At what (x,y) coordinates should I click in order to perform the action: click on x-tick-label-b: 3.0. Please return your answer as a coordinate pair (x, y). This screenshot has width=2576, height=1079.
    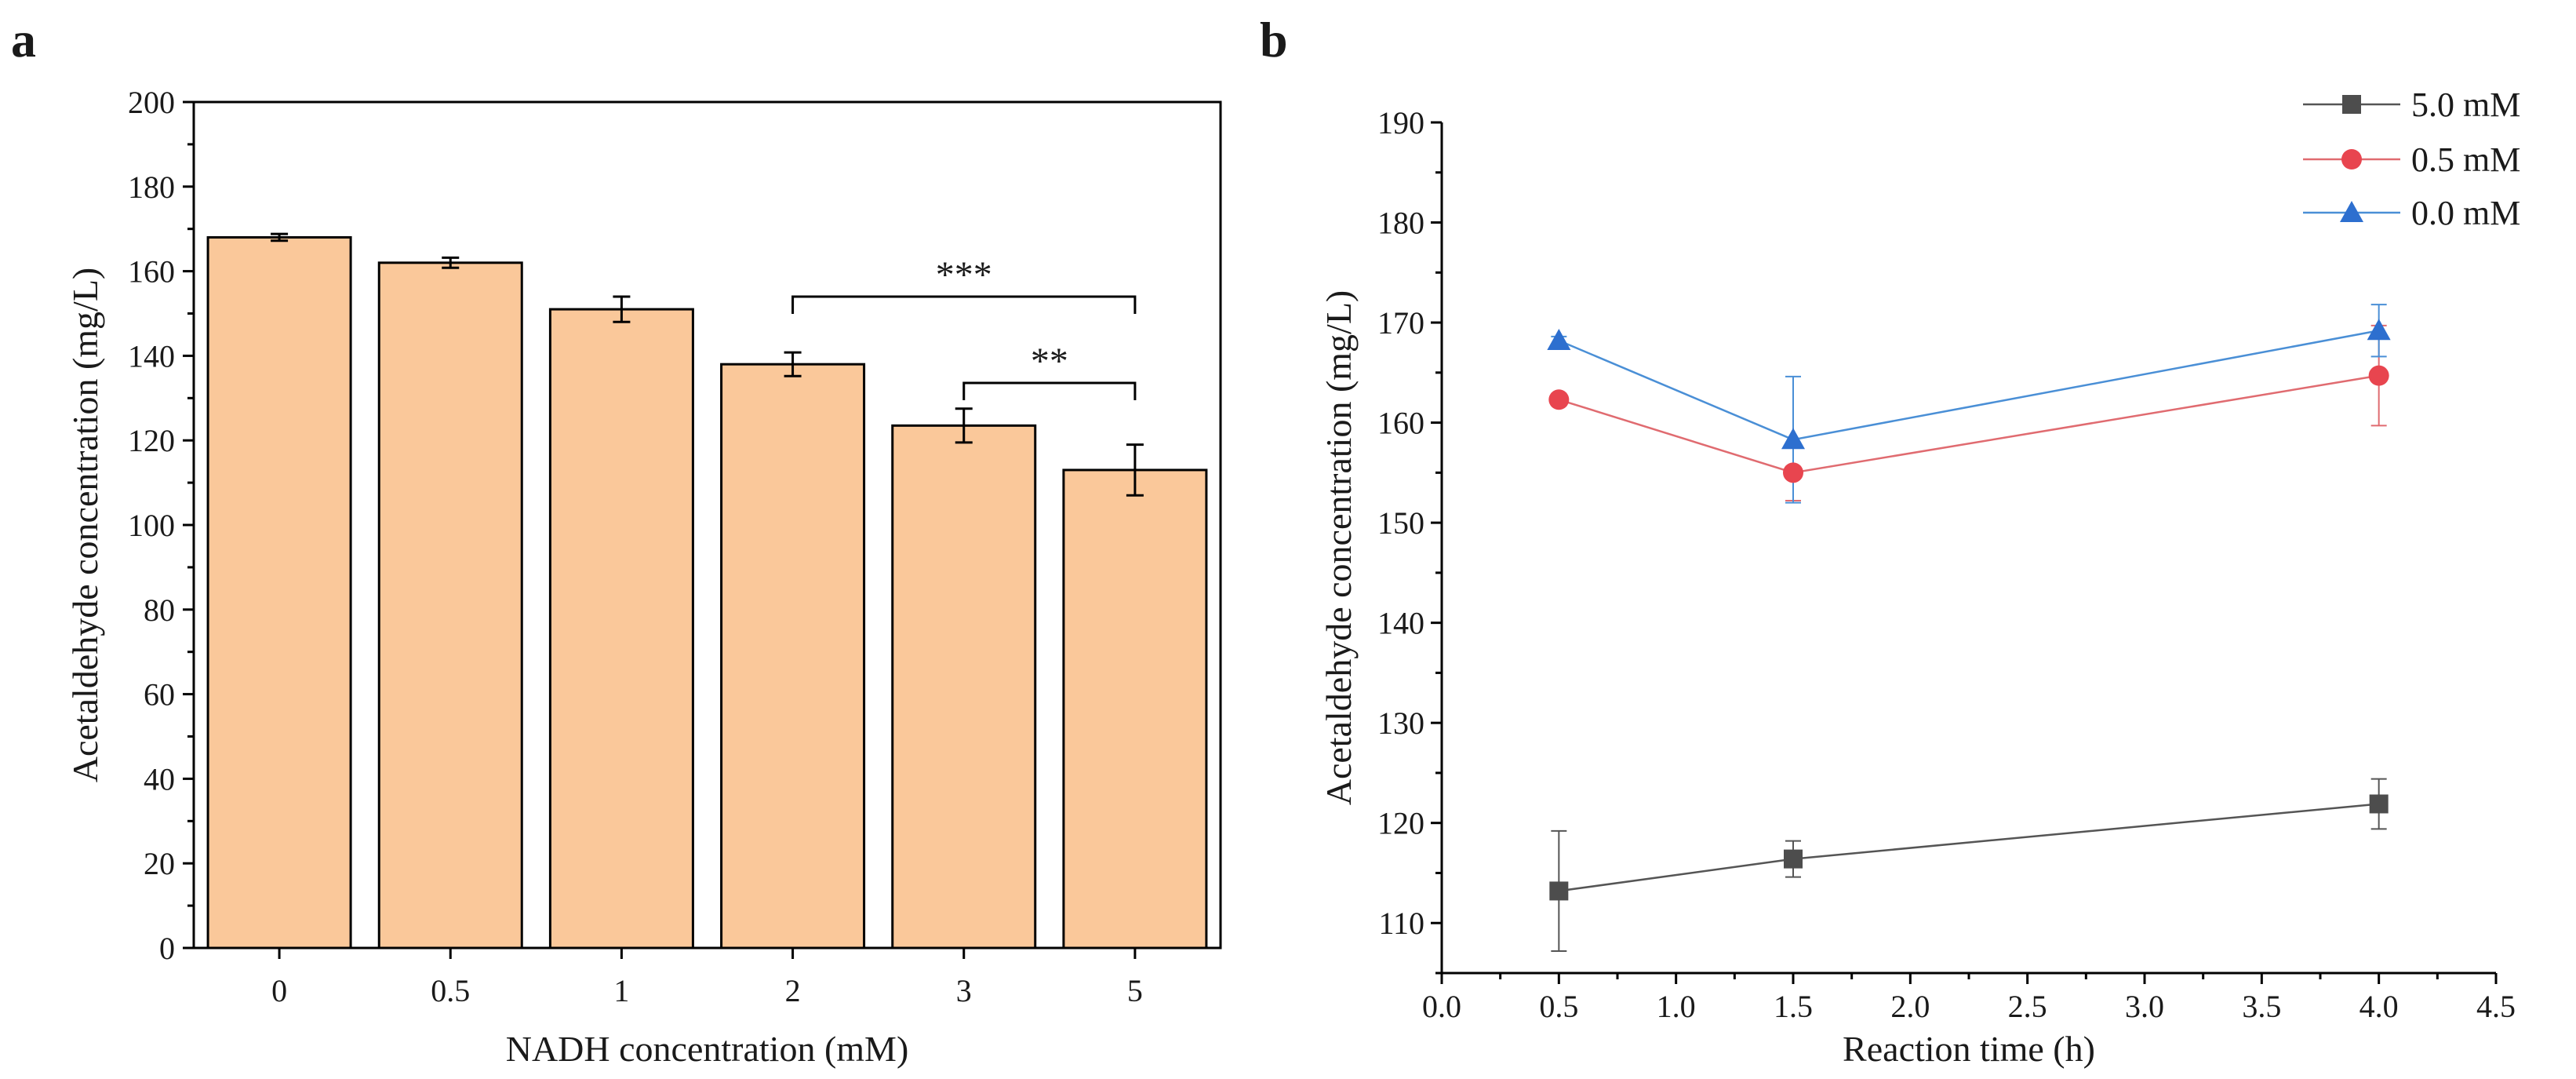
    Looking at the image, I should click on (2144, 1006).